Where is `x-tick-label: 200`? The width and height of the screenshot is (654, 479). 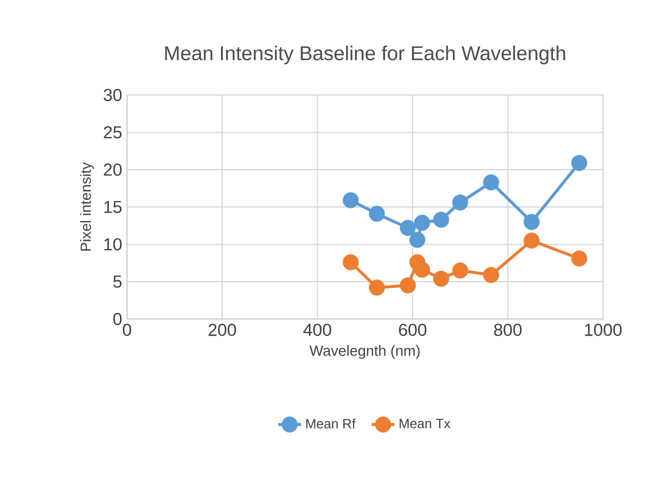 x-tick-label: 200 is located at coordinates (222, 330).